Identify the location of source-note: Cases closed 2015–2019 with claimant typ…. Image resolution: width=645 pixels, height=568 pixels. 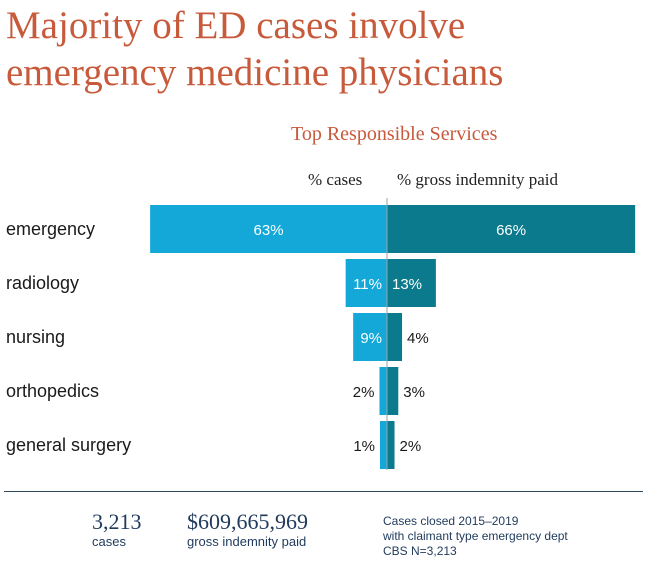
(510, 536).